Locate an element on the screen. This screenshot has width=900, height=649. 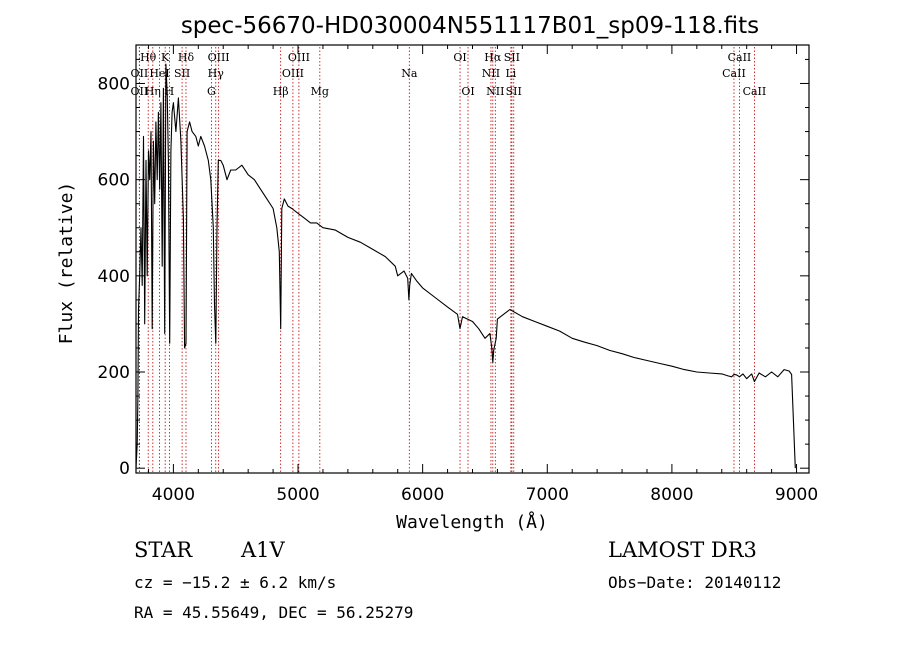
line-label-0: Hθ is located at coordinates (148, 57).